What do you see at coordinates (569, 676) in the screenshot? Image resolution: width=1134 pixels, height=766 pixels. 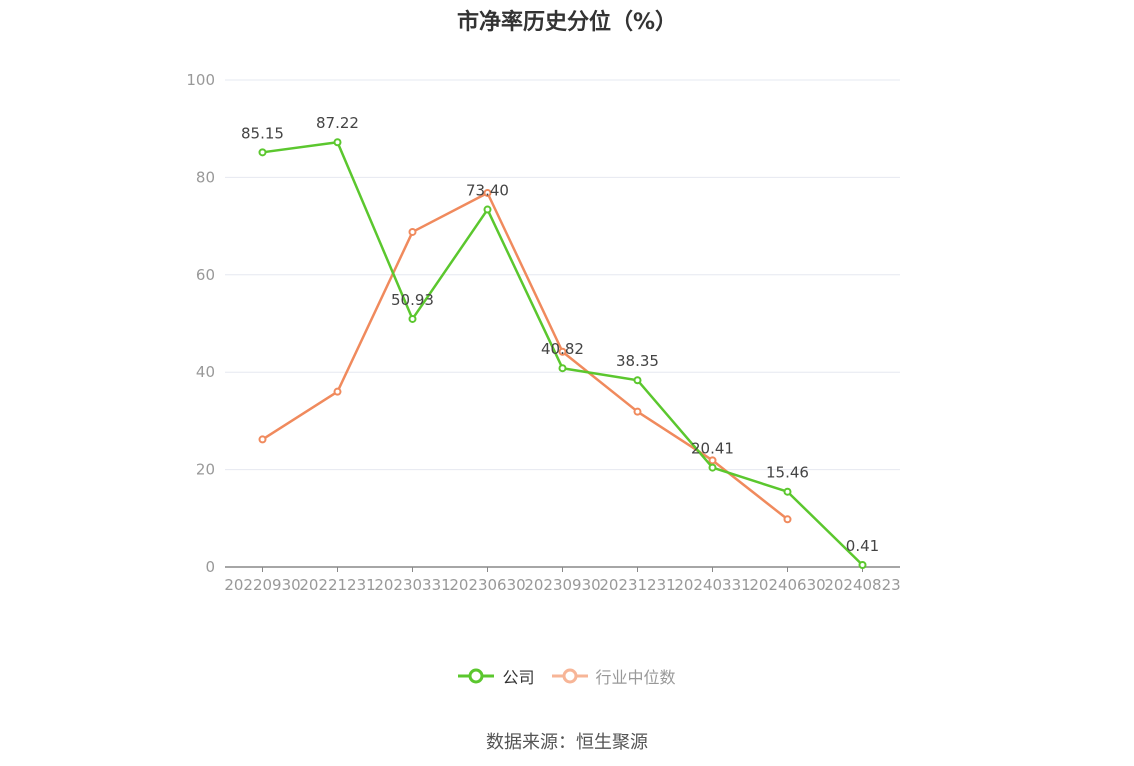 I see `legend-industry-marker` at bounding box center [569, 676].